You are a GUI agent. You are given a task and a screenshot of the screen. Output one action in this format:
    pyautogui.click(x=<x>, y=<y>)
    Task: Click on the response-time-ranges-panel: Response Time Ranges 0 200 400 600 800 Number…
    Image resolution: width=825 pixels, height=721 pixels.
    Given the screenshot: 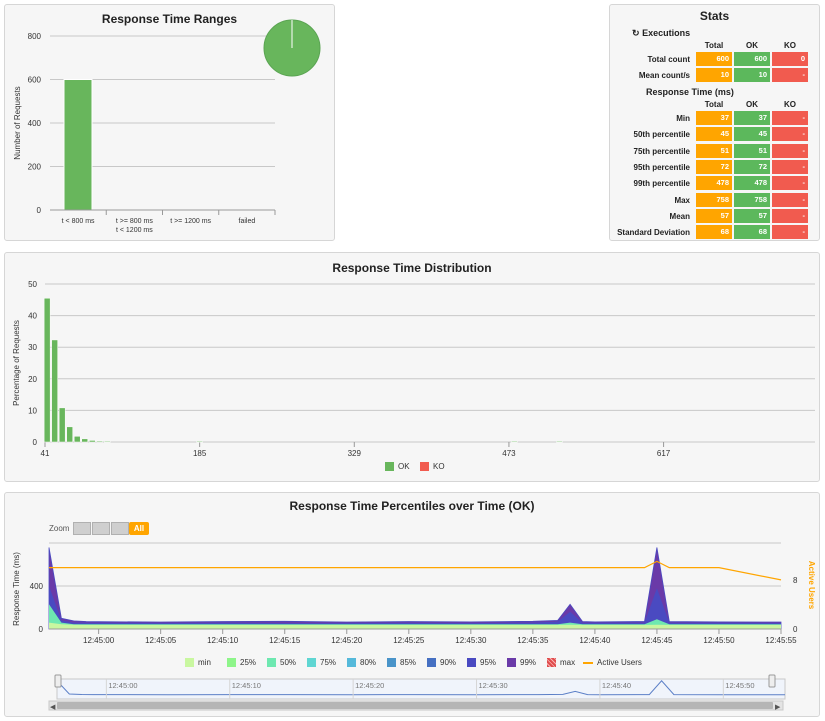 What is the action you would take?
    pyautogui.click(x=169, y=122)
    